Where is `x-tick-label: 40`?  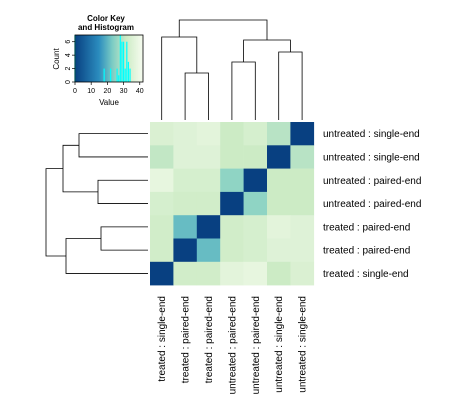 x-tick-label: 40 is located at coordinates (140, 91).